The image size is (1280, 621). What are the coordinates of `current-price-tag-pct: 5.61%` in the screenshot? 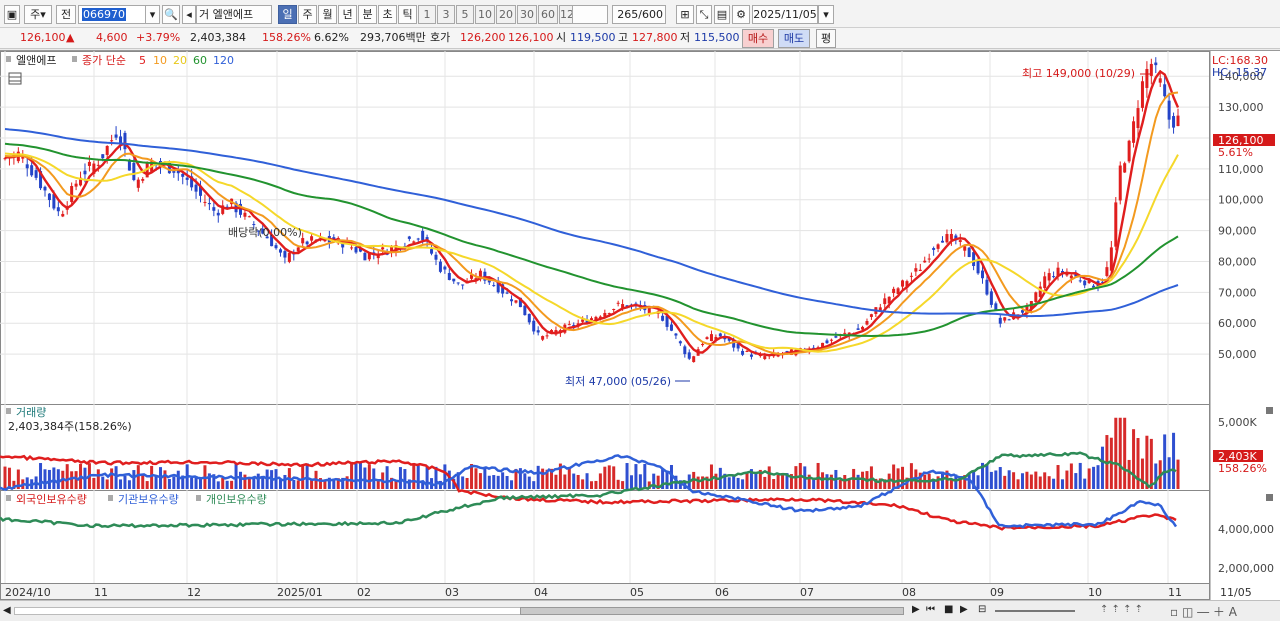 It's located at (1235, 152).